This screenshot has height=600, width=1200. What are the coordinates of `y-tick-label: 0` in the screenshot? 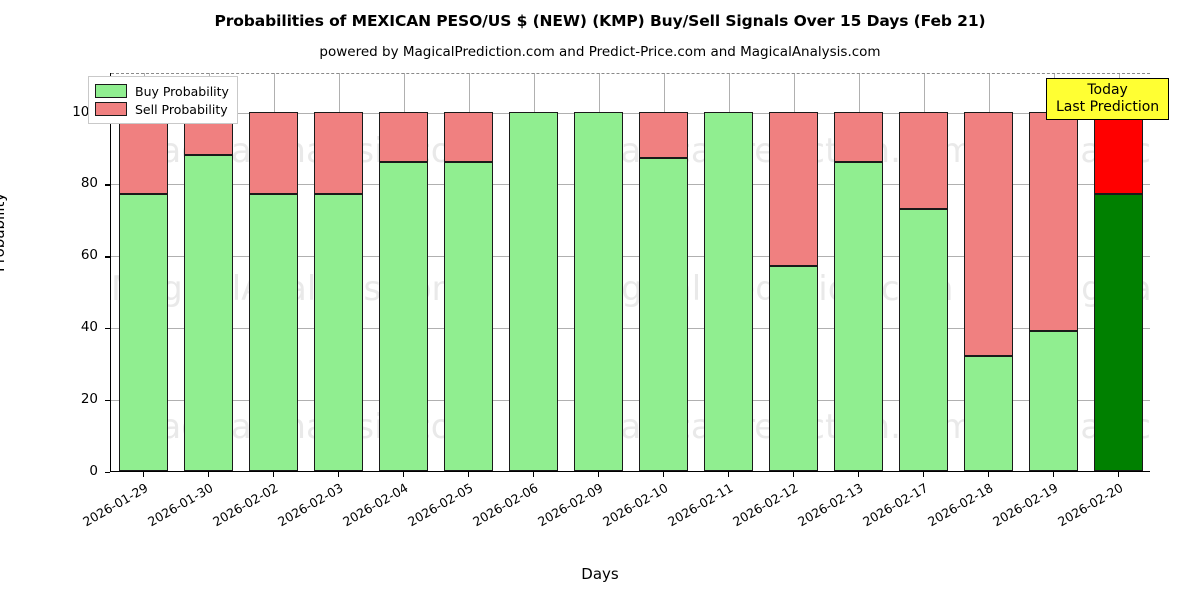 It's located at (93, 471).